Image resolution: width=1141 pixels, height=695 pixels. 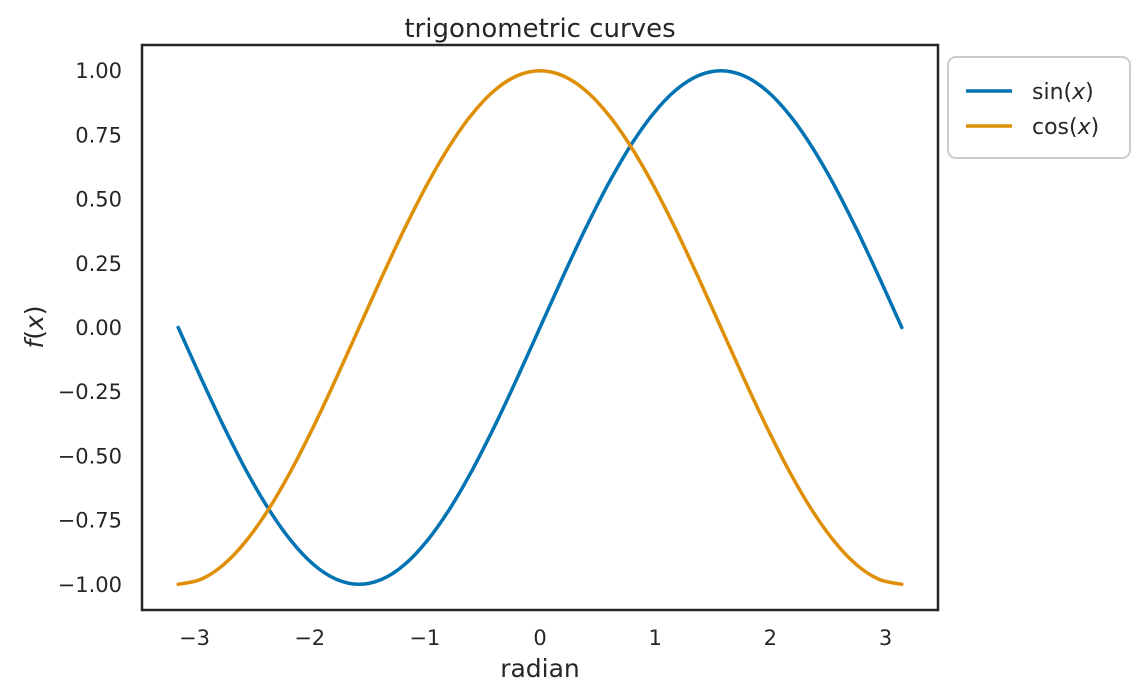 I want to click on x-tick-label: 0, so click(x=539, y=638).